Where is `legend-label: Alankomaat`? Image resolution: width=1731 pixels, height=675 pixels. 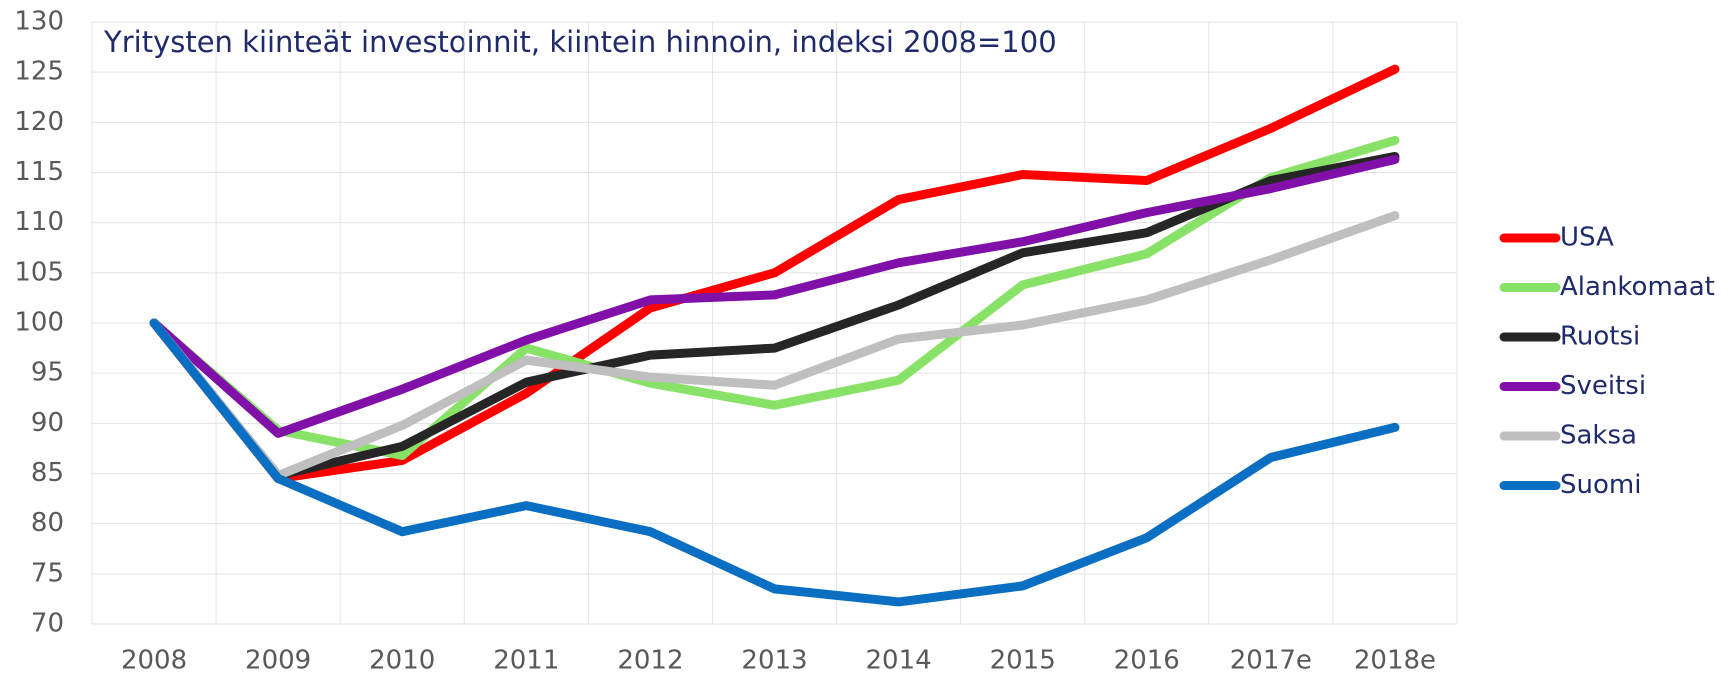
legend-label: Alankomaat is located at coordinates (1637, 287).